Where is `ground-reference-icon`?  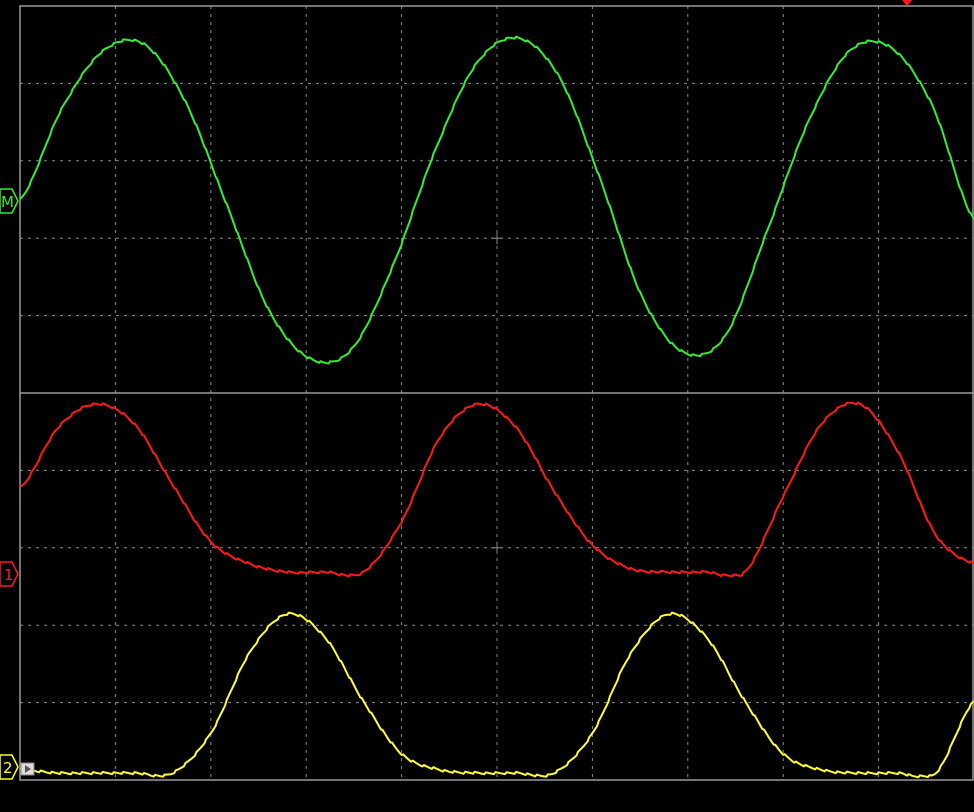
ground-reference-icon is located at coordinates (27, 769).